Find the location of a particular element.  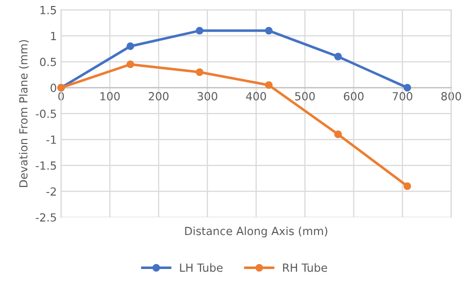

y-tick-label: -1.5 is located at coordinates (46, 166).